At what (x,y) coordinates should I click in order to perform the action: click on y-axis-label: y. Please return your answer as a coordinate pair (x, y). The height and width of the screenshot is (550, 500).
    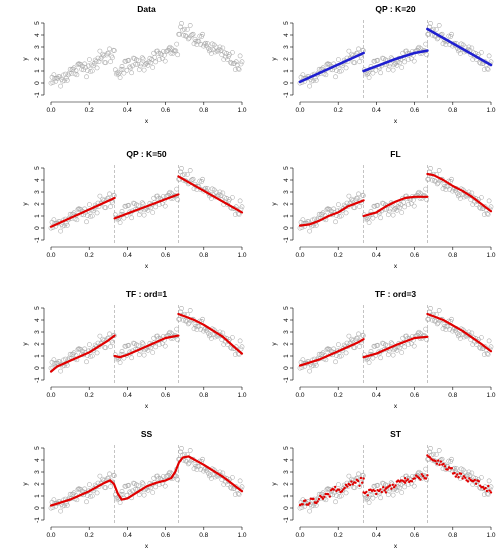
    Looking at the image, I should click on (274, 344).